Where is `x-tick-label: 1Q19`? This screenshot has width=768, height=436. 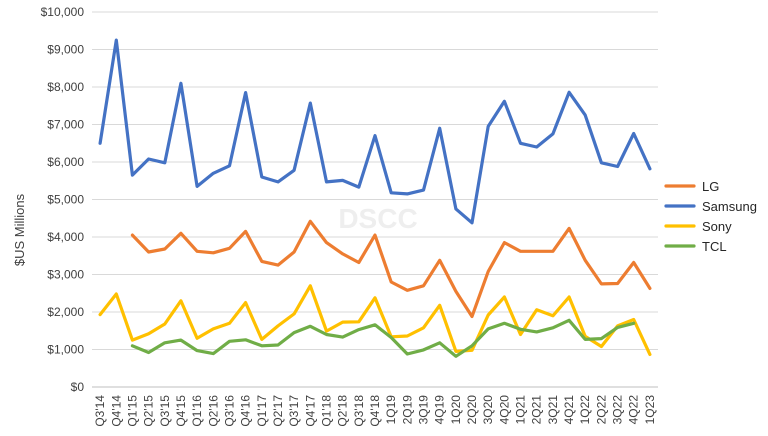 x-tick-label: 1Q19 is located at coordinates (391, 410).